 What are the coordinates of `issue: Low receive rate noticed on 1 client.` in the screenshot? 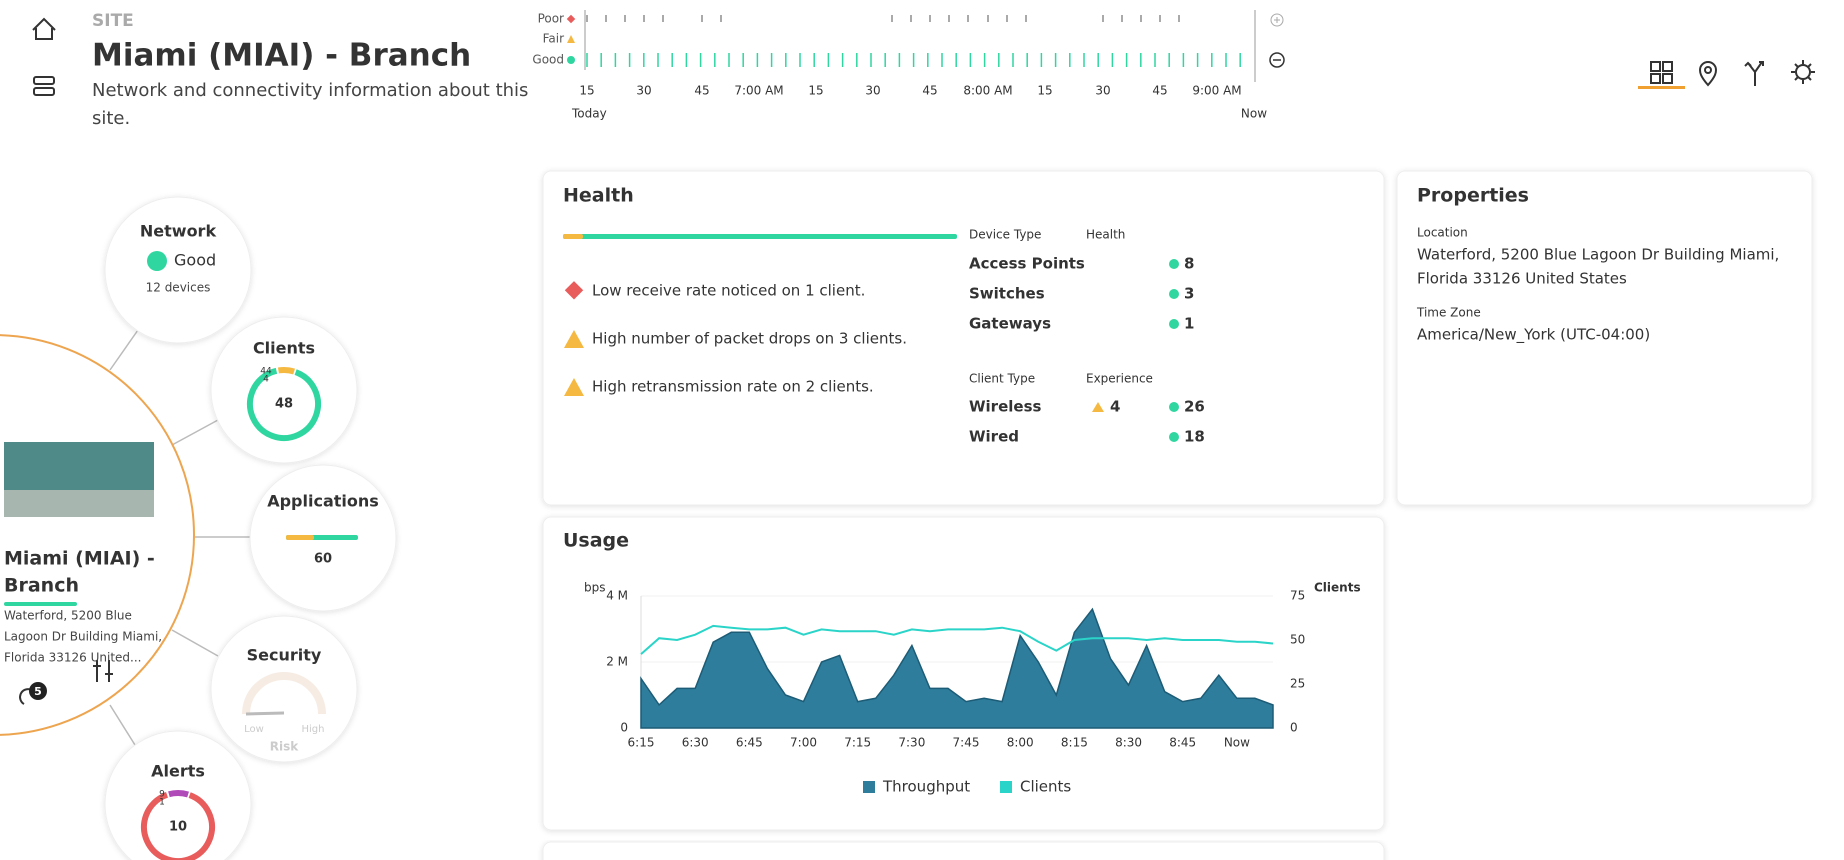 It's located at (728, 291).